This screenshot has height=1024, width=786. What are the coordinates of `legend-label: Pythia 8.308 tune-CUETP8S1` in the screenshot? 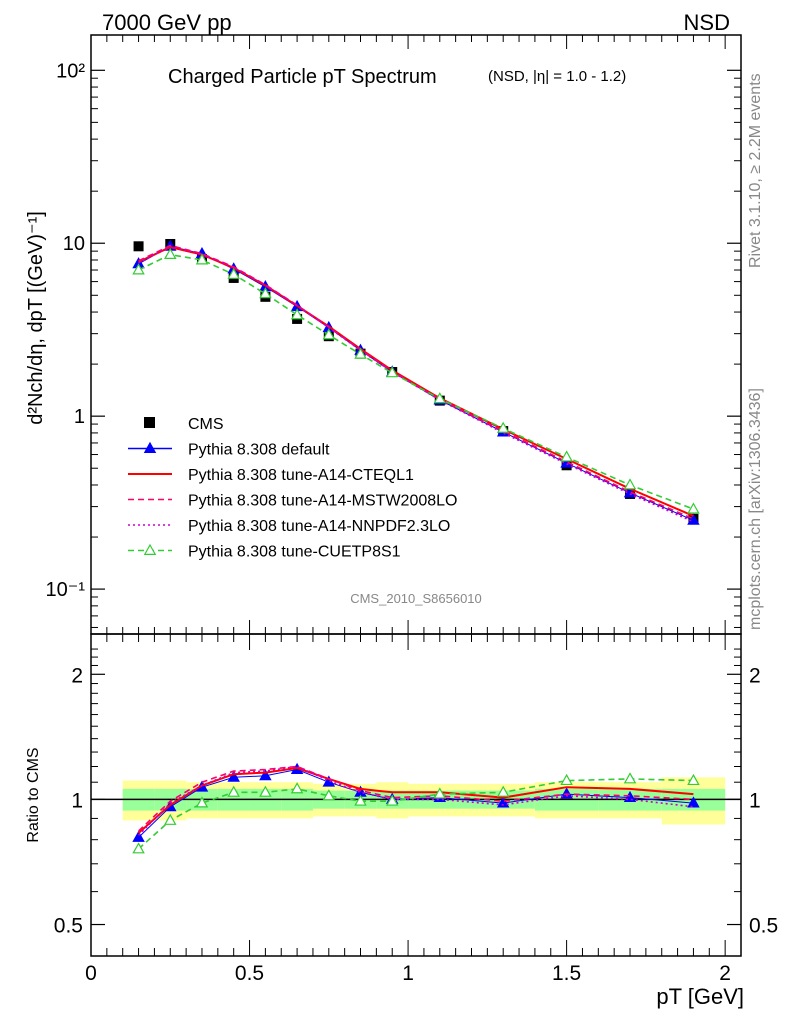 It's located at (294, 552).